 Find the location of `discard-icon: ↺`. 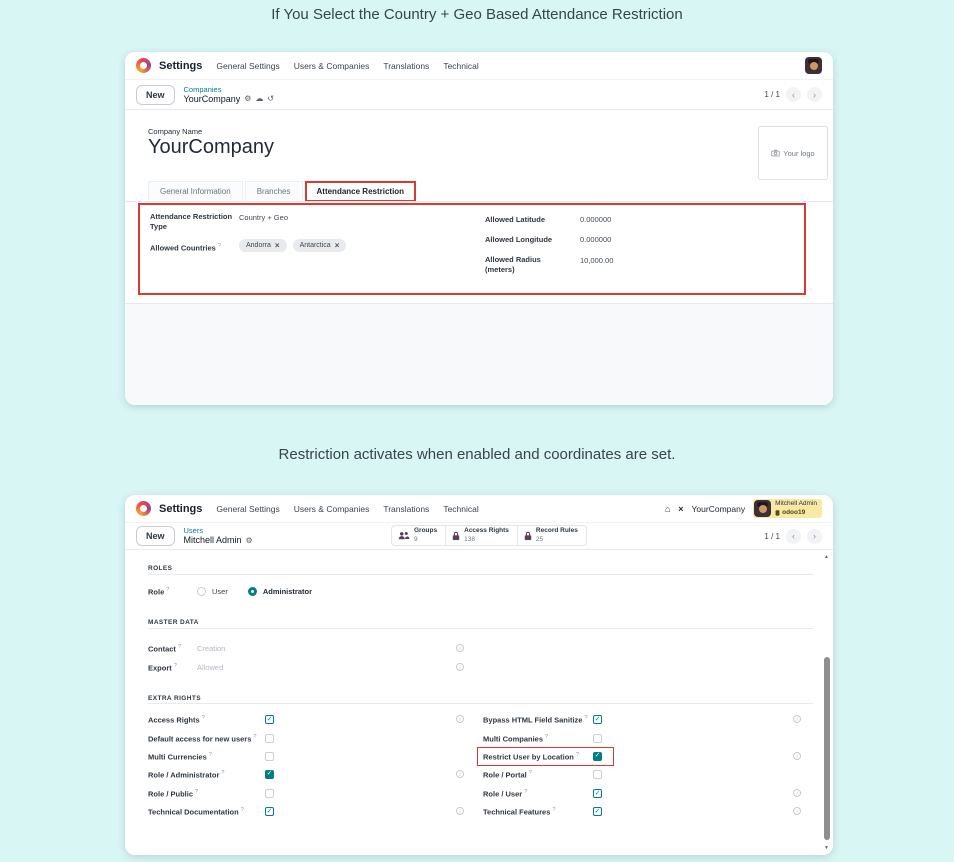

discard-icon: ↺ is located at coordinates (271, 99).